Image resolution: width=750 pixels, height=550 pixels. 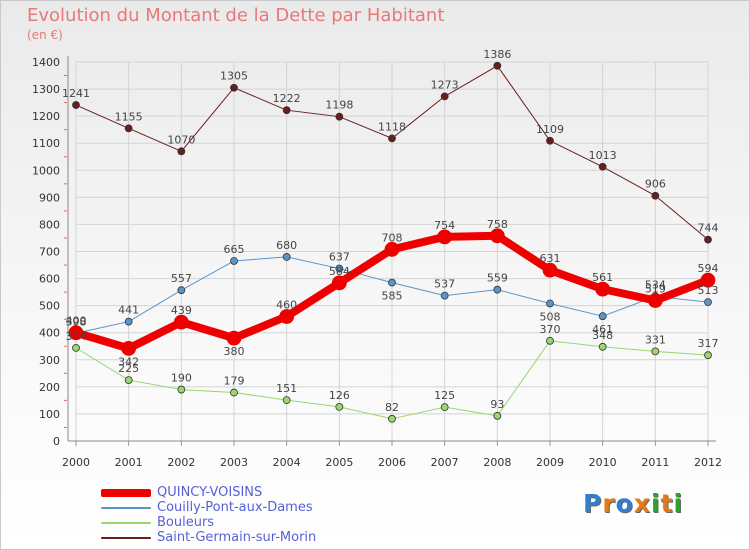 What do you see at coordinates (655, 284) in the screenshot?
I see `couilly-pont-aux-dames-data-label: 534` at bounding box center [655, 284].